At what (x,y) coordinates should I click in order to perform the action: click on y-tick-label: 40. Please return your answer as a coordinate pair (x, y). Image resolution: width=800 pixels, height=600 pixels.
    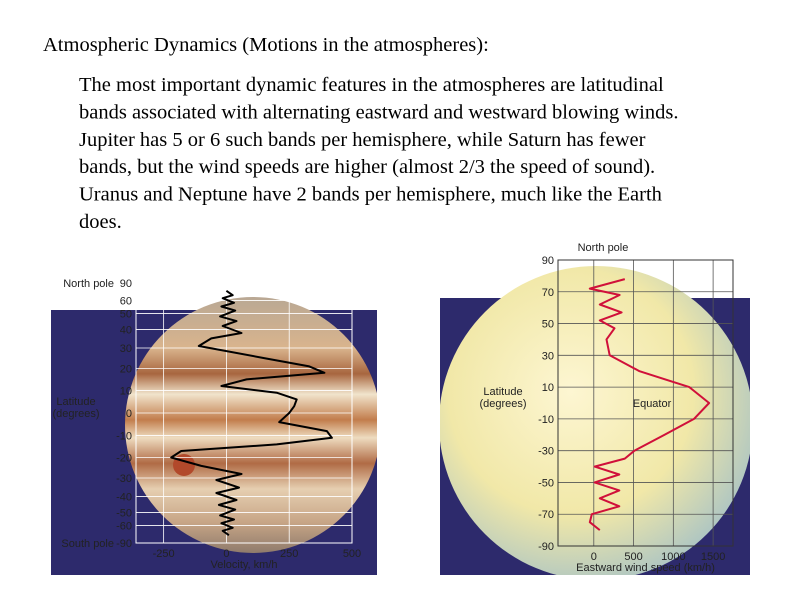
    Looking at the image, I should click on (126, 330).